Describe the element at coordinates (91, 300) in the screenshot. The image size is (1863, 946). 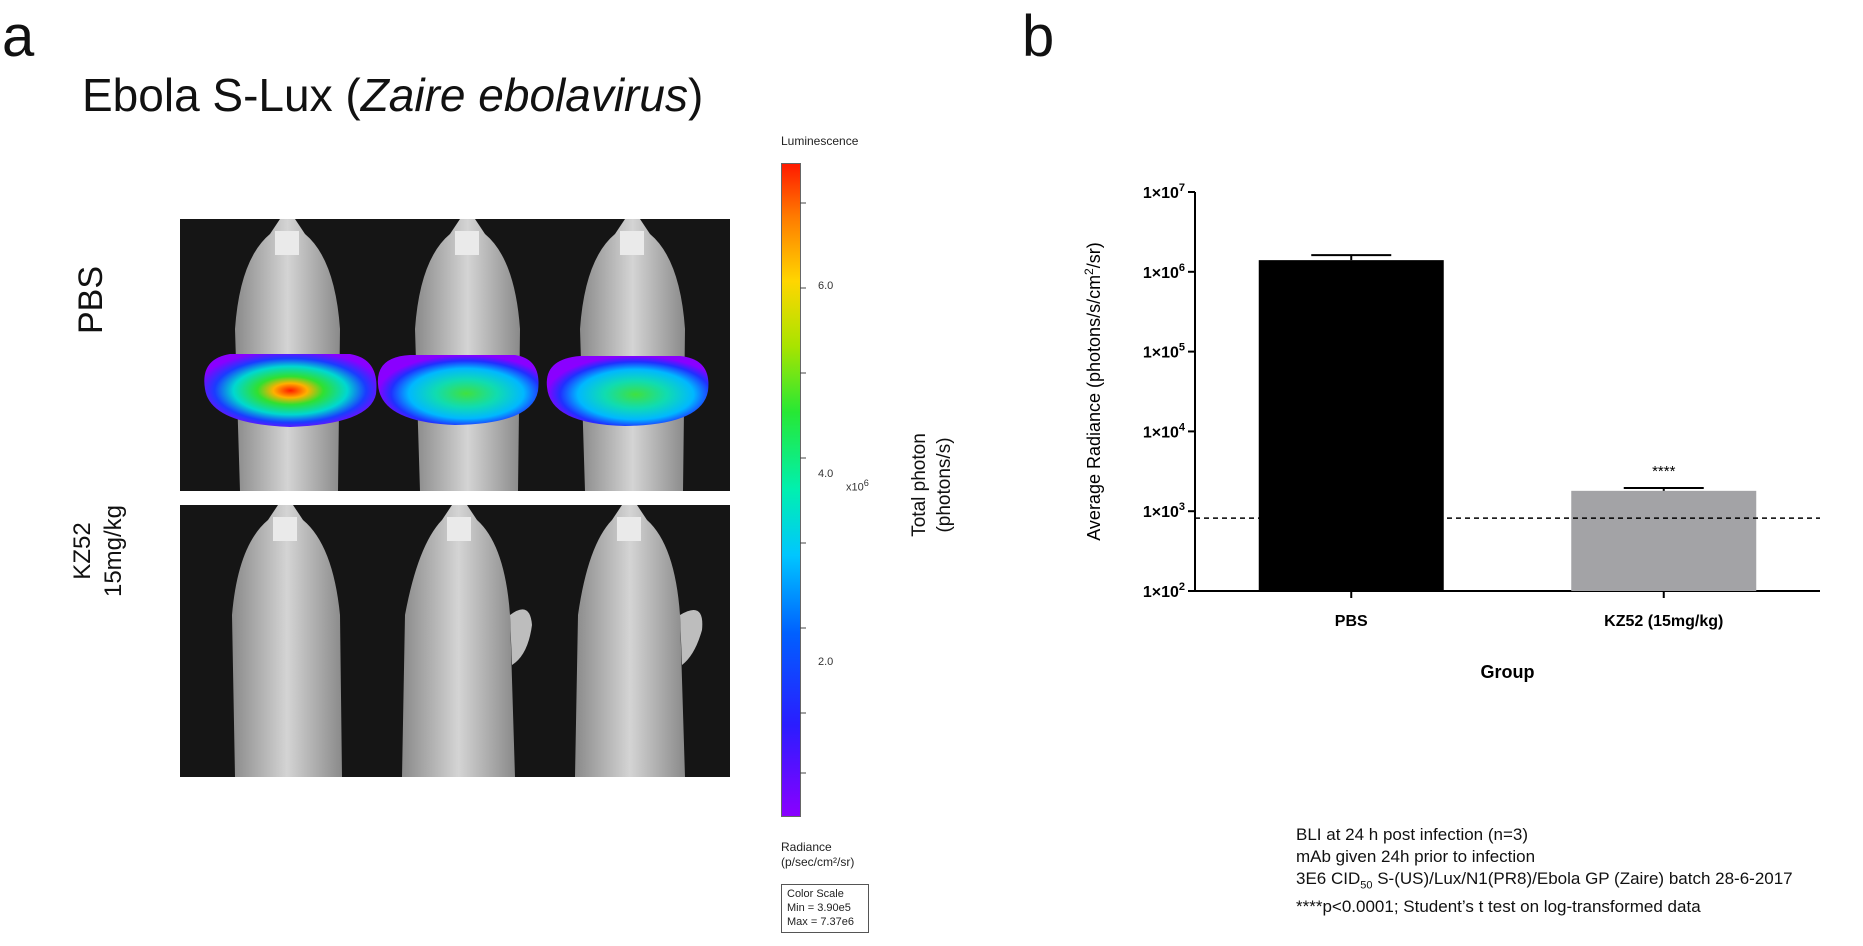
I see `group-label-pbs: PBS` at that location.